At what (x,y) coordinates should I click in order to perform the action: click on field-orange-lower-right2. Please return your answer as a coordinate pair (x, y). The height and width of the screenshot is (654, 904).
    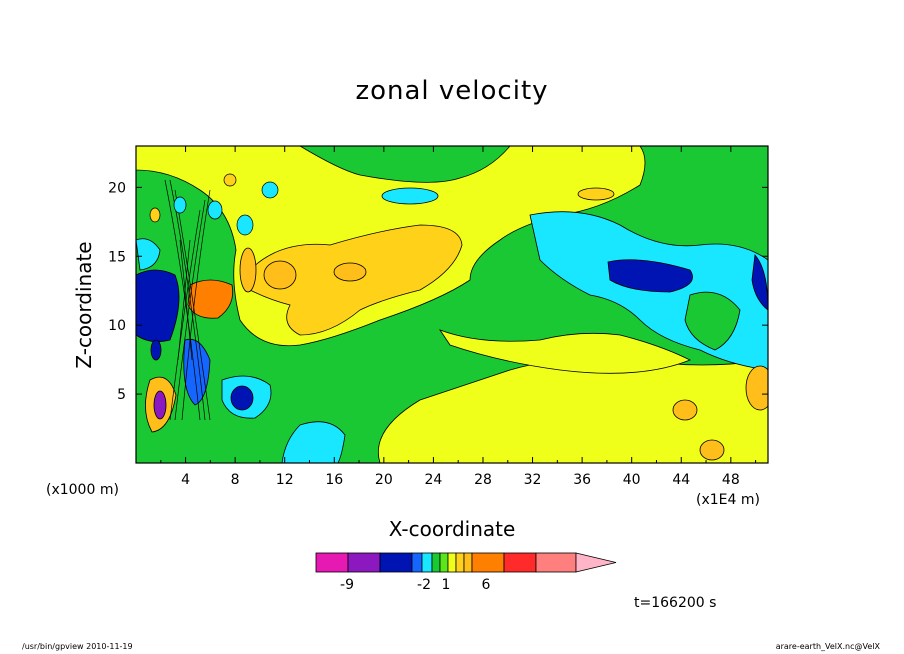
    Looking at the image, I should click on (712, 450).